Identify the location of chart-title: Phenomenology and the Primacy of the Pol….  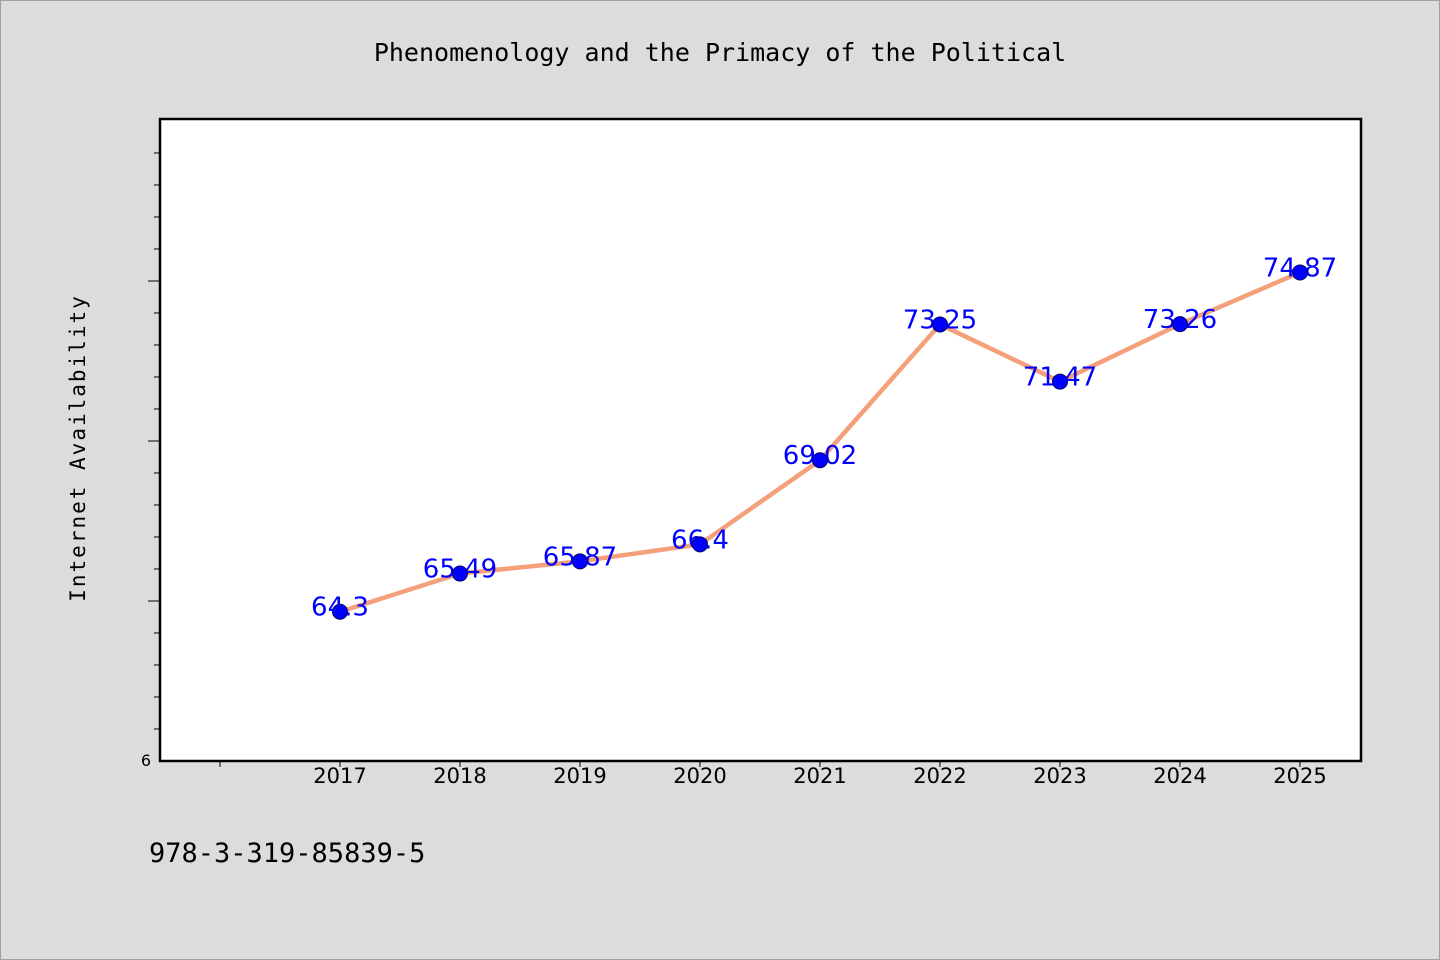
(720, 52).